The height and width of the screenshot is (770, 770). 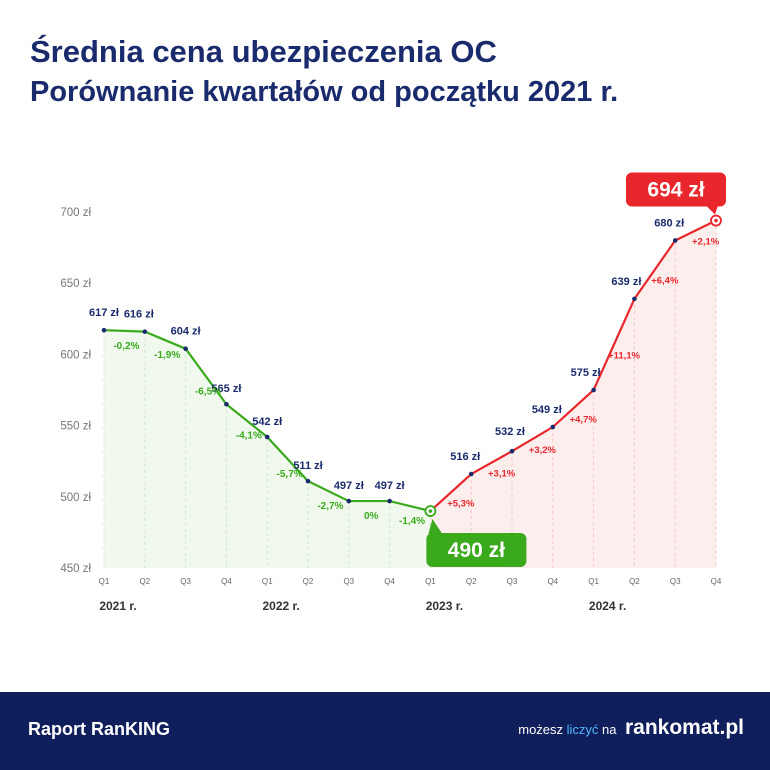 I want to click on value-label: 617 zł, so click(x=104, y=313).